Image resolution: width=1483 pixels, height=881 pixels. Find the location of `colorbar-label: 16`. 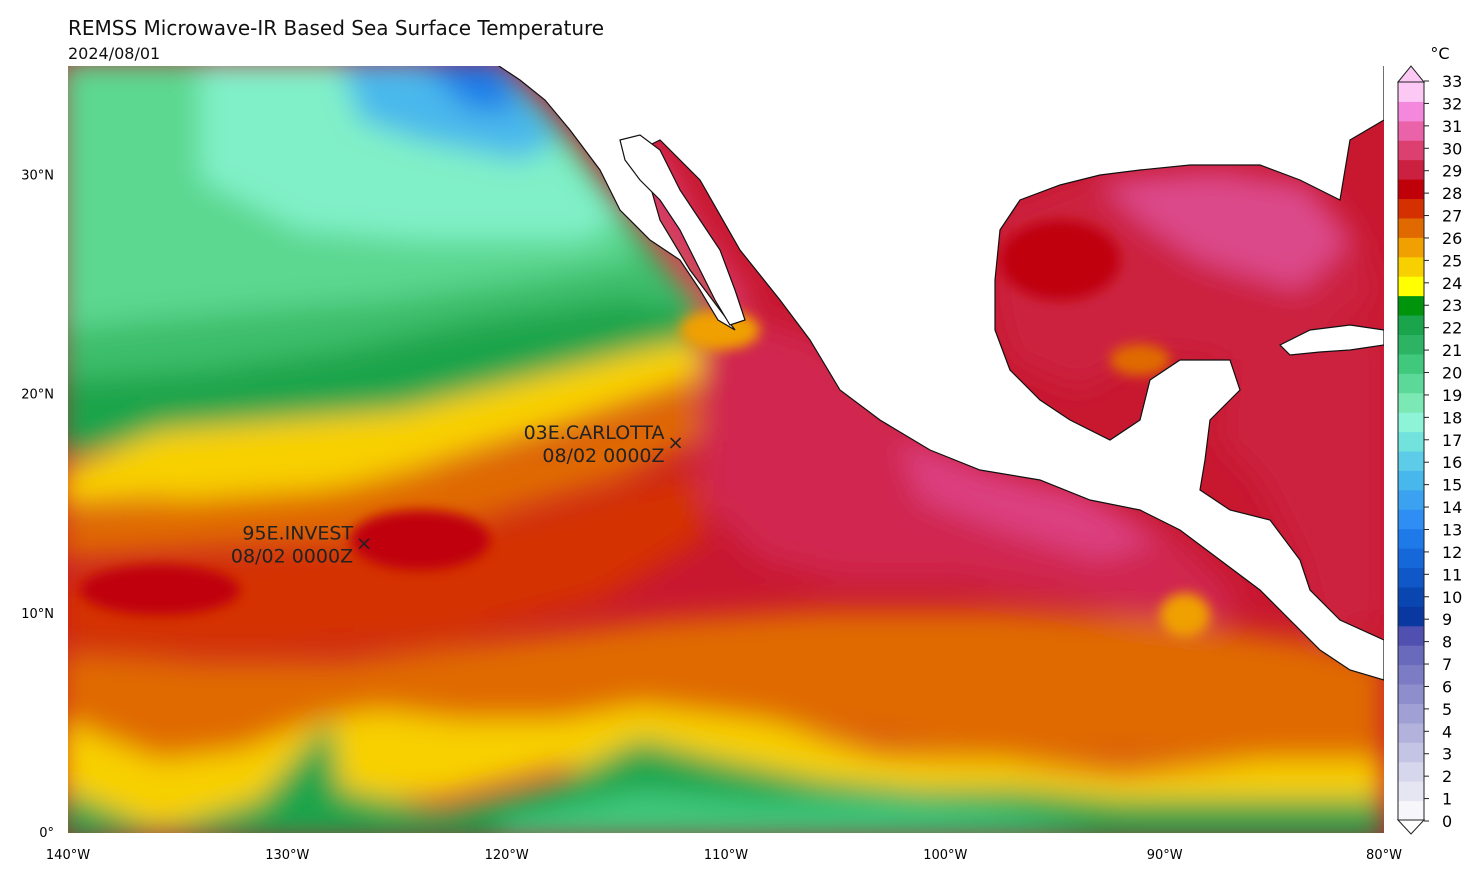

colorbar-label: 16 is located at coordinates (1452, 462).